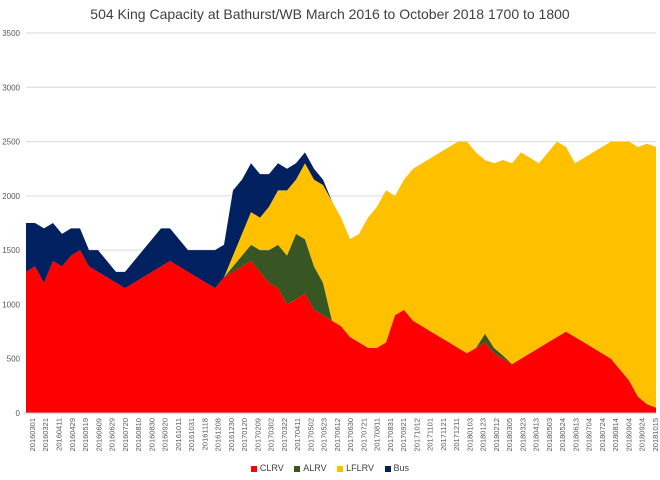  What do you see at coordinates (430, 434) in the screenshot?
I see `x-tick-label: 20171101` at bounding box center [430, 434].